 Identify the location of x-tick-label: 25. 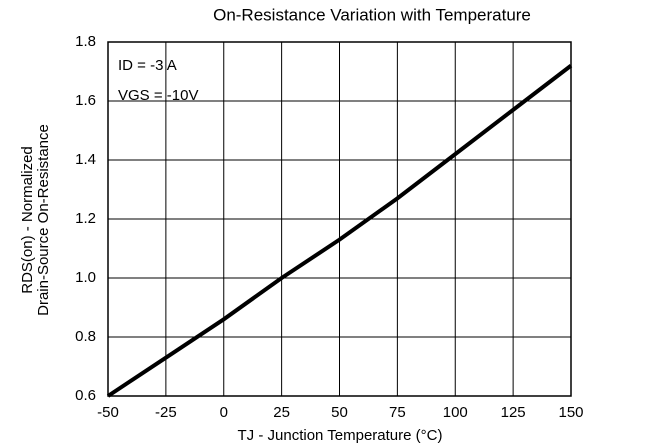
(281, 412).